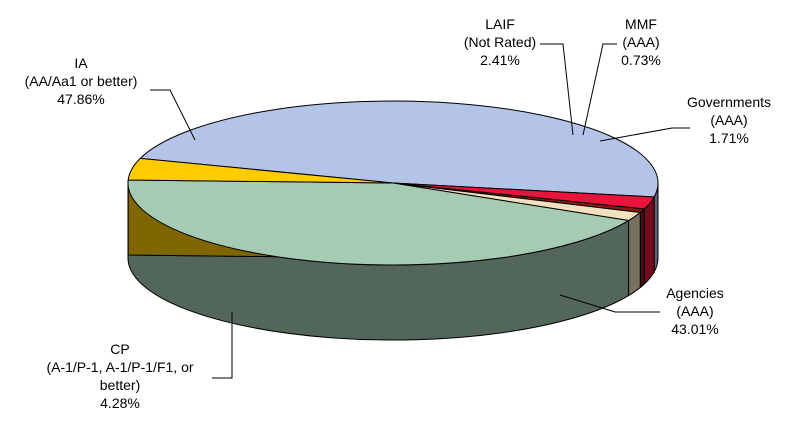 The height and width of the screenshot is (421, 801). I want to click on slice-label-laif: LAIF (Not Rated) 2.41%, so click(500, 42).